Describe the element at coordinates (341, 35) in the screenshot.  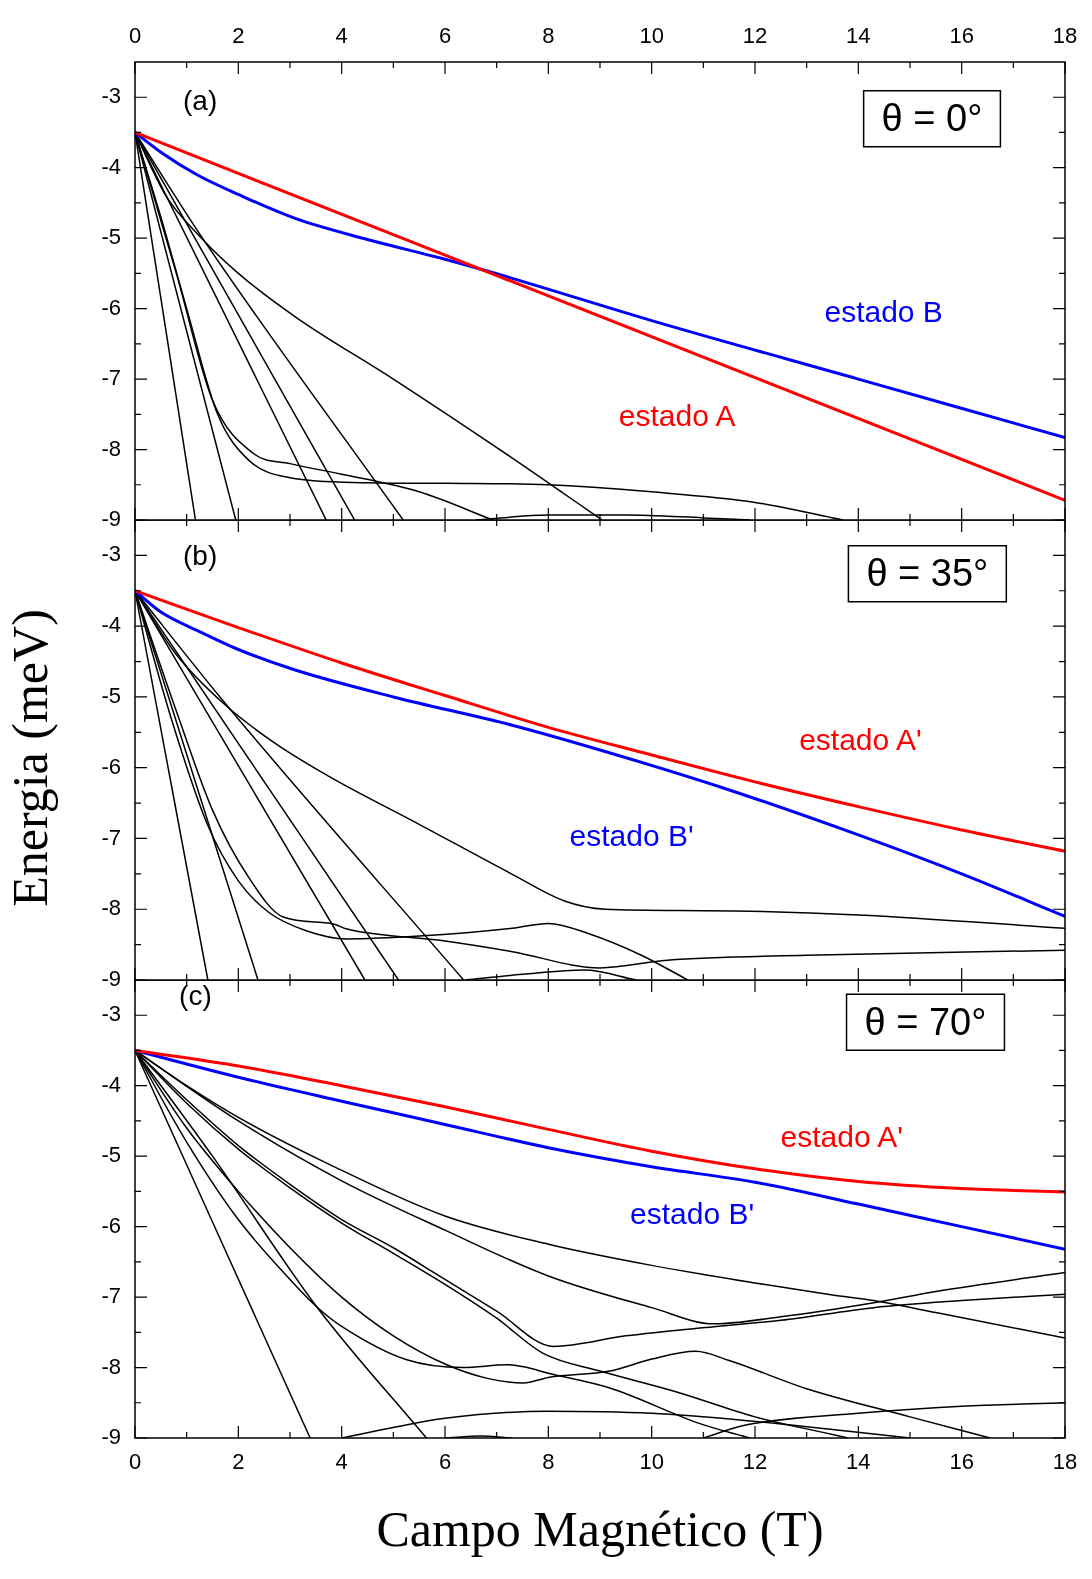
I see `x2-tick-label: 4` at that location.